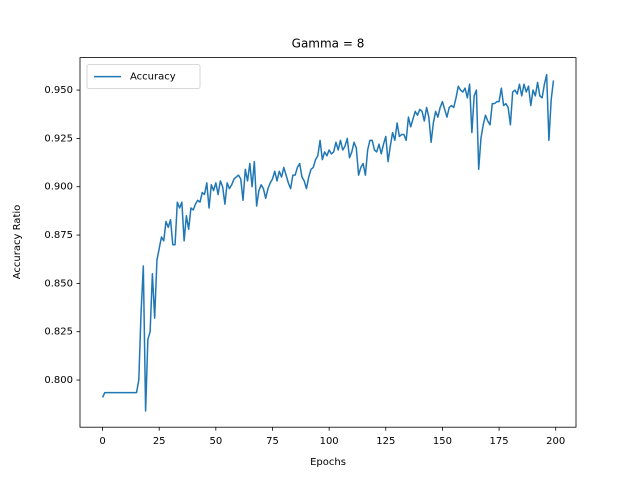 The height and width of the screenshot is (480, 640). What do you see at coordinates (329, 441) in the screenshot?
I see `x-tick-label: 100` at bounding box center [329, 441].